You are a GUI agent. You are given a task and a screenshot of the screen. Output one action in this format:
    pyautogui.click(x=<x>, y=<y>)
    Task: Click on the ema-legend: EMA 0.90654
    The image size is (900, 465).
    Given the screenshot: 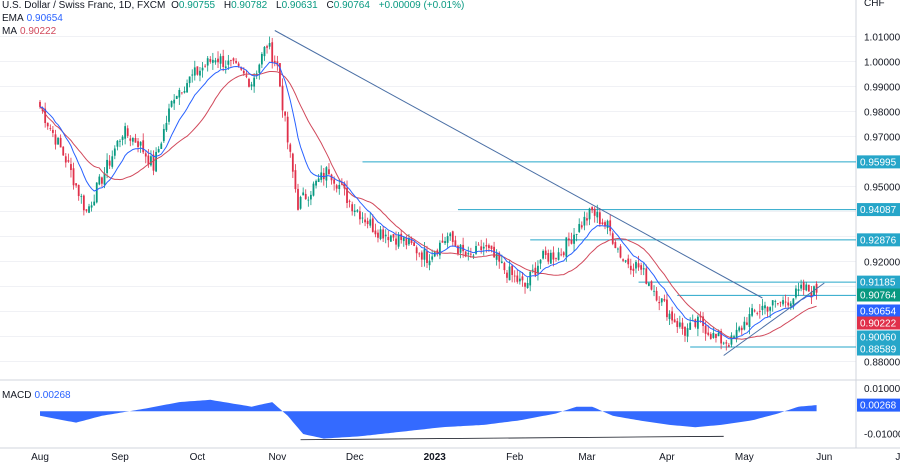 What is the action you would take?
    pyautogui.click(x=32, y=19)
    